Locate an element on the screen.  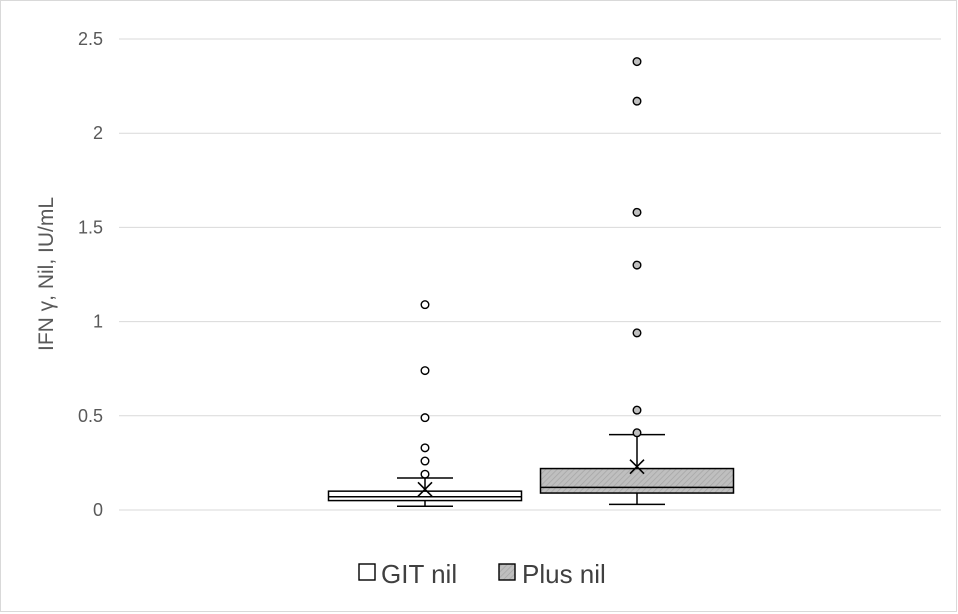
legend-item: GIT nil is located at coordinates (407, 574).